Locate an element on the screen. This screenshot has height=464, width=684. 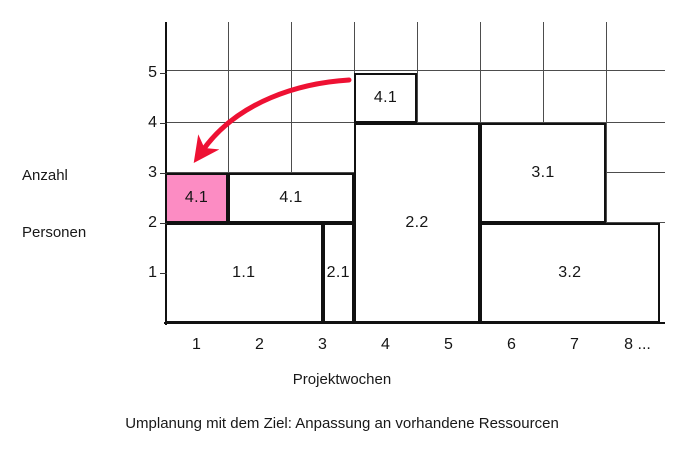
x-axis-tick-label: 7 is located at coordinates (574, 344).